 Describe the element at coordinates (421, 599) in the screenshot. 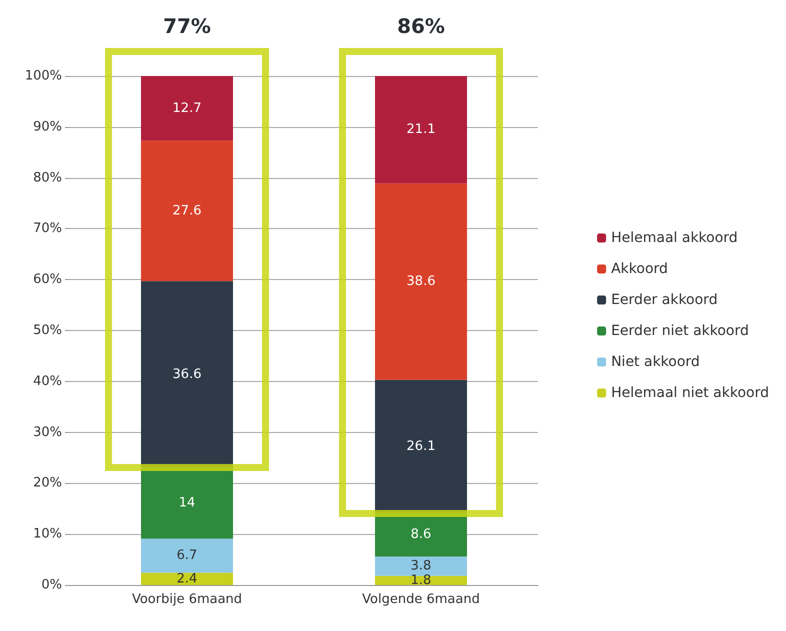

I see `x-tick-label: Volgende 6maand` at that location.